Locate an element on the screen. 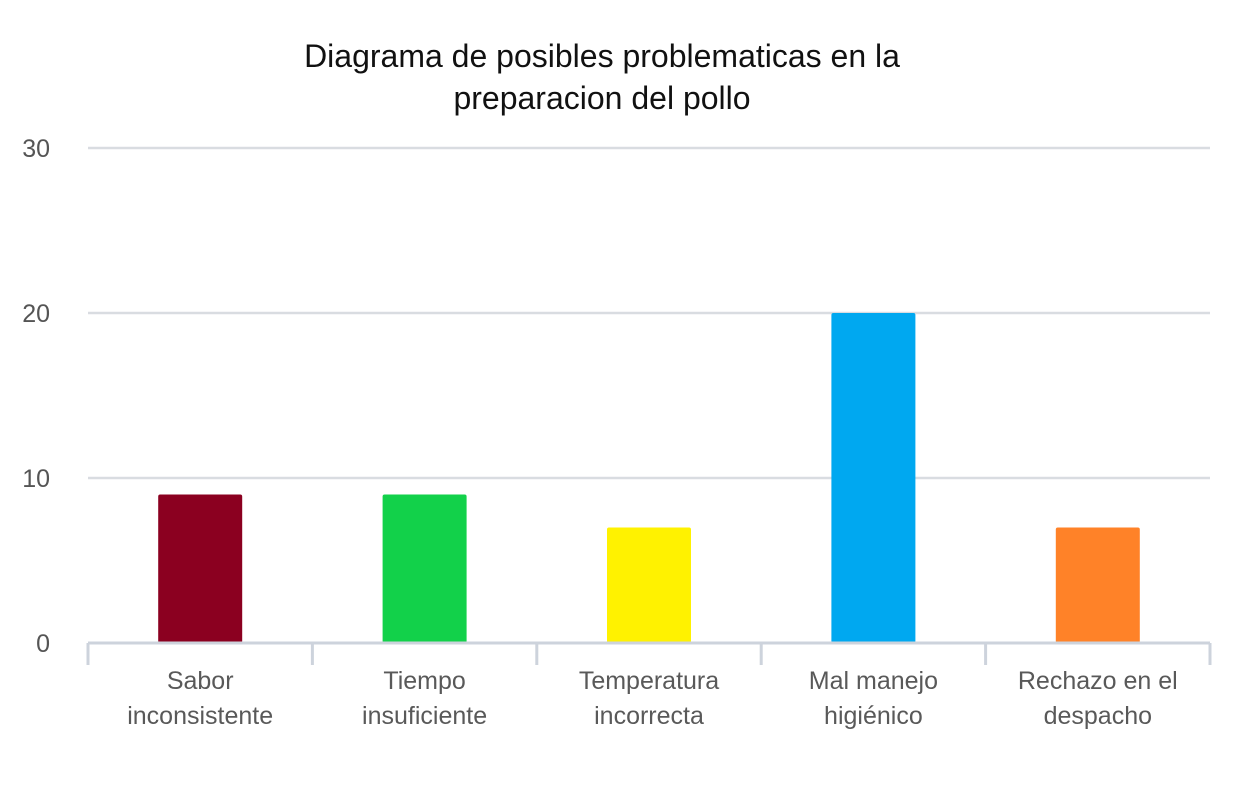  chart-title-line-1: Diagrama de posibles problematicas en la is located at coordinates (602, 56).